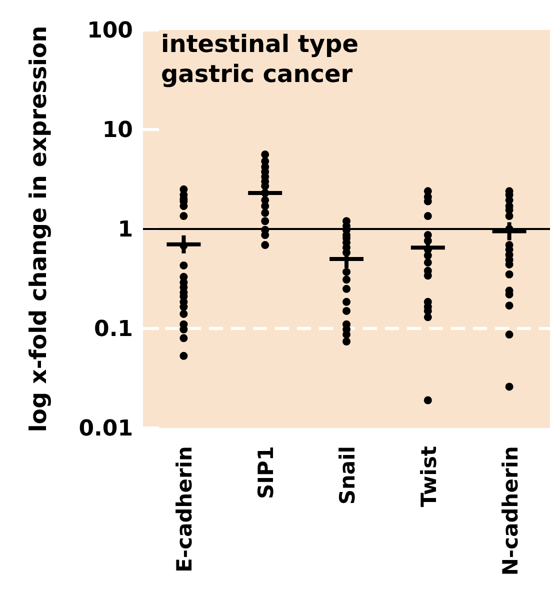 The image size is (558, 600). What do you see at coordinates (113, 329) in the screenshot?
I see `y-tick-label: 0.1` at bounding box center [113, 329].